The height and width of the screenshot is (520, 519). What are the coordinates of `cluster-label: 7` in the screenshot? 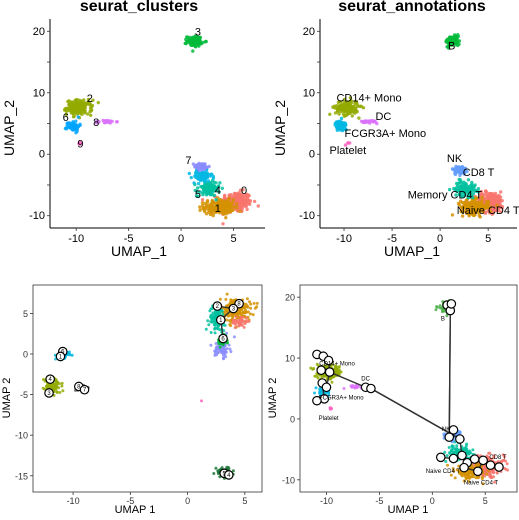 It's located at (188, 161).